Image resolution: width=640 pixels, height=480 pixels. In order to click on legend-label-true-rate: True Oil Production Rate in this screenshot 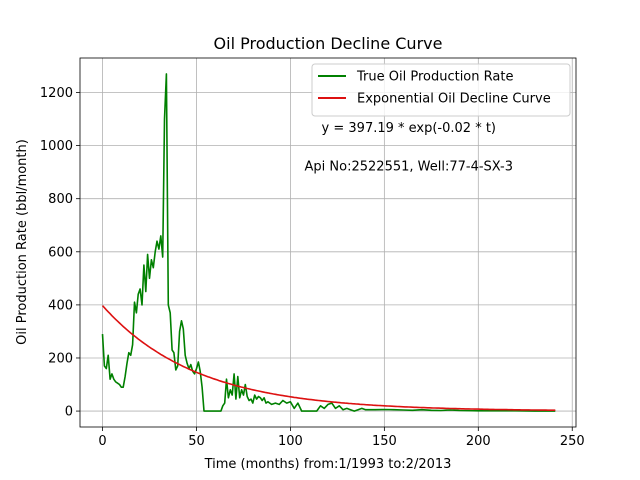, I will do `click(434, 77)`.